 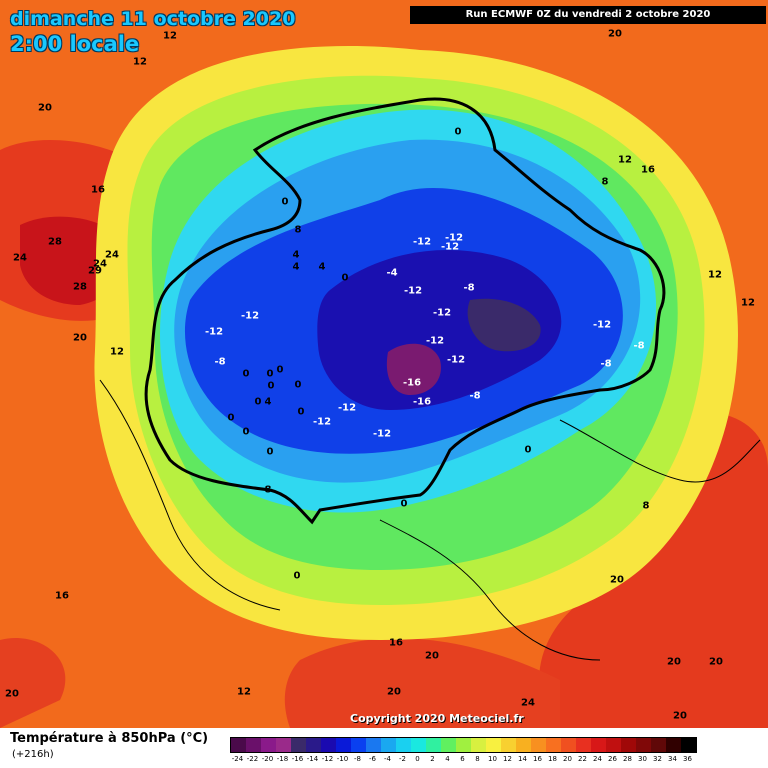 I want to click on indigo-core, so click(x=504, y=325).